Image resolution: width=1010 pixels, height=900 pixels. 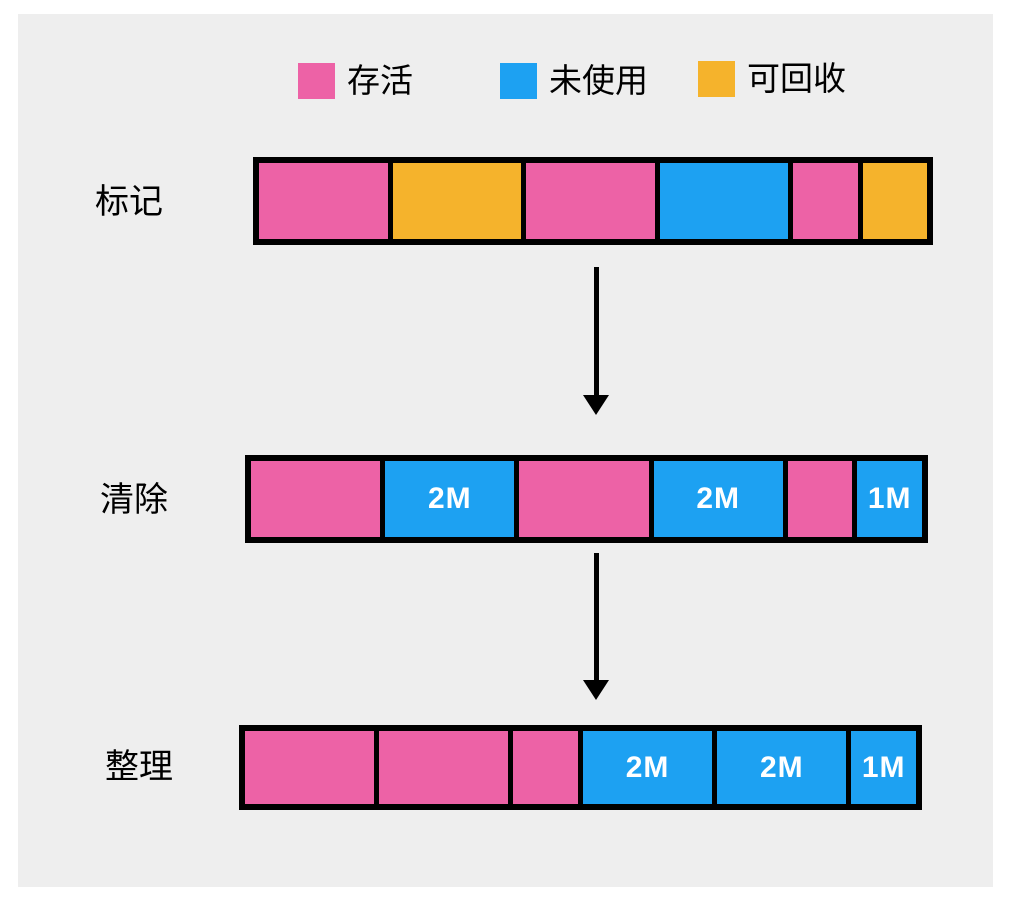 I want to click on legend-label-reclaimable: 可回收, so click(x=796, y=78).